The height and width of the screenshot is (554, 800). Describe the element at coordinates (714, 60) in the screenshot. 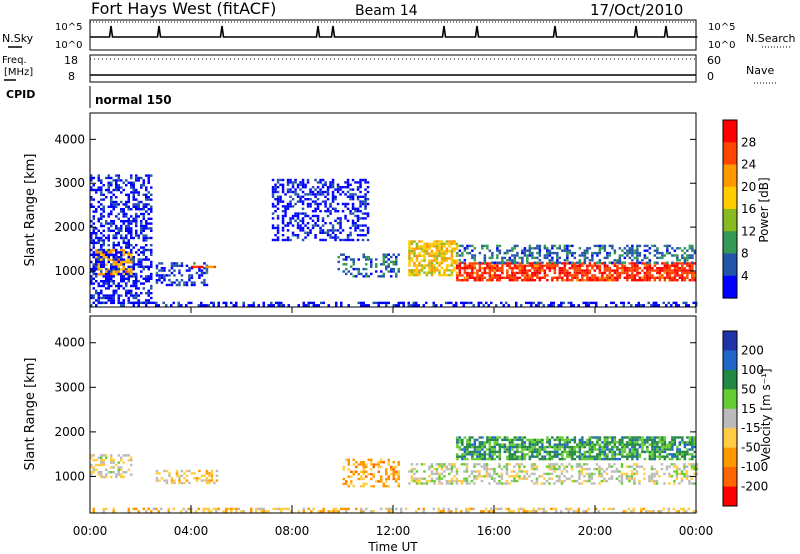

I see `nave-tick-top: 60` at that location.